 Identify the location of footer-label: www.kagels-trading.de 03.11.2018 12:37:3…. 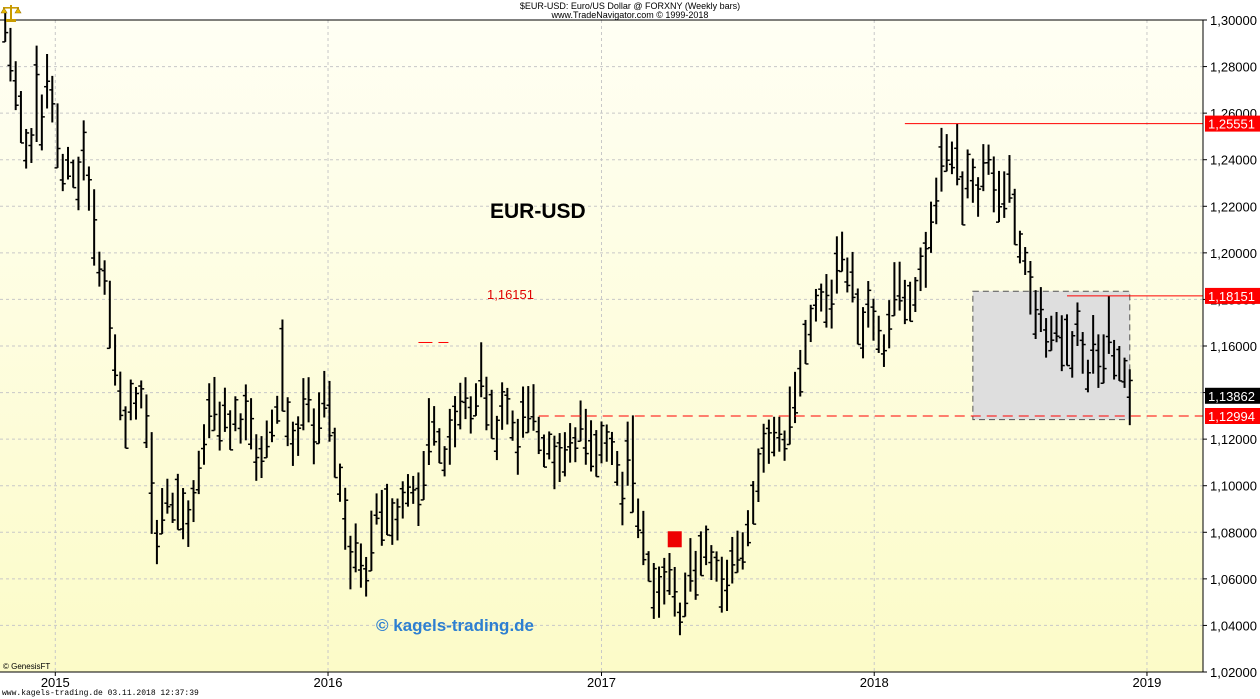
(100, 693).